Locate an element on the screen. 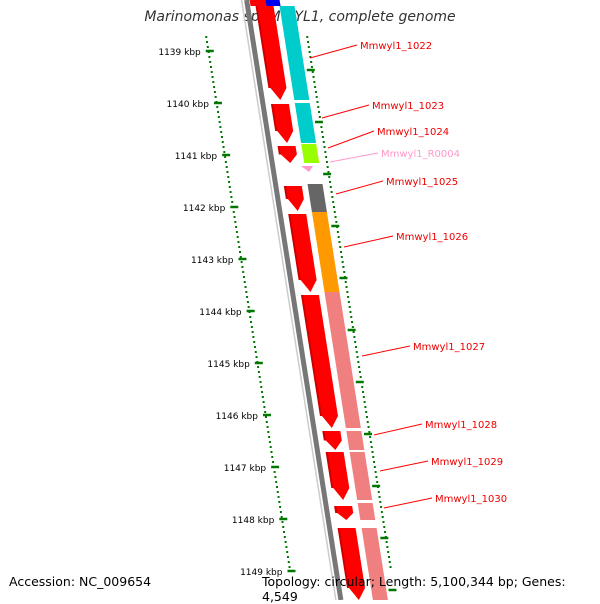 The height and width of the screenshot is (604, 600). gene-label: Mmwyl1_1029 is located at coordinates (467, 462).